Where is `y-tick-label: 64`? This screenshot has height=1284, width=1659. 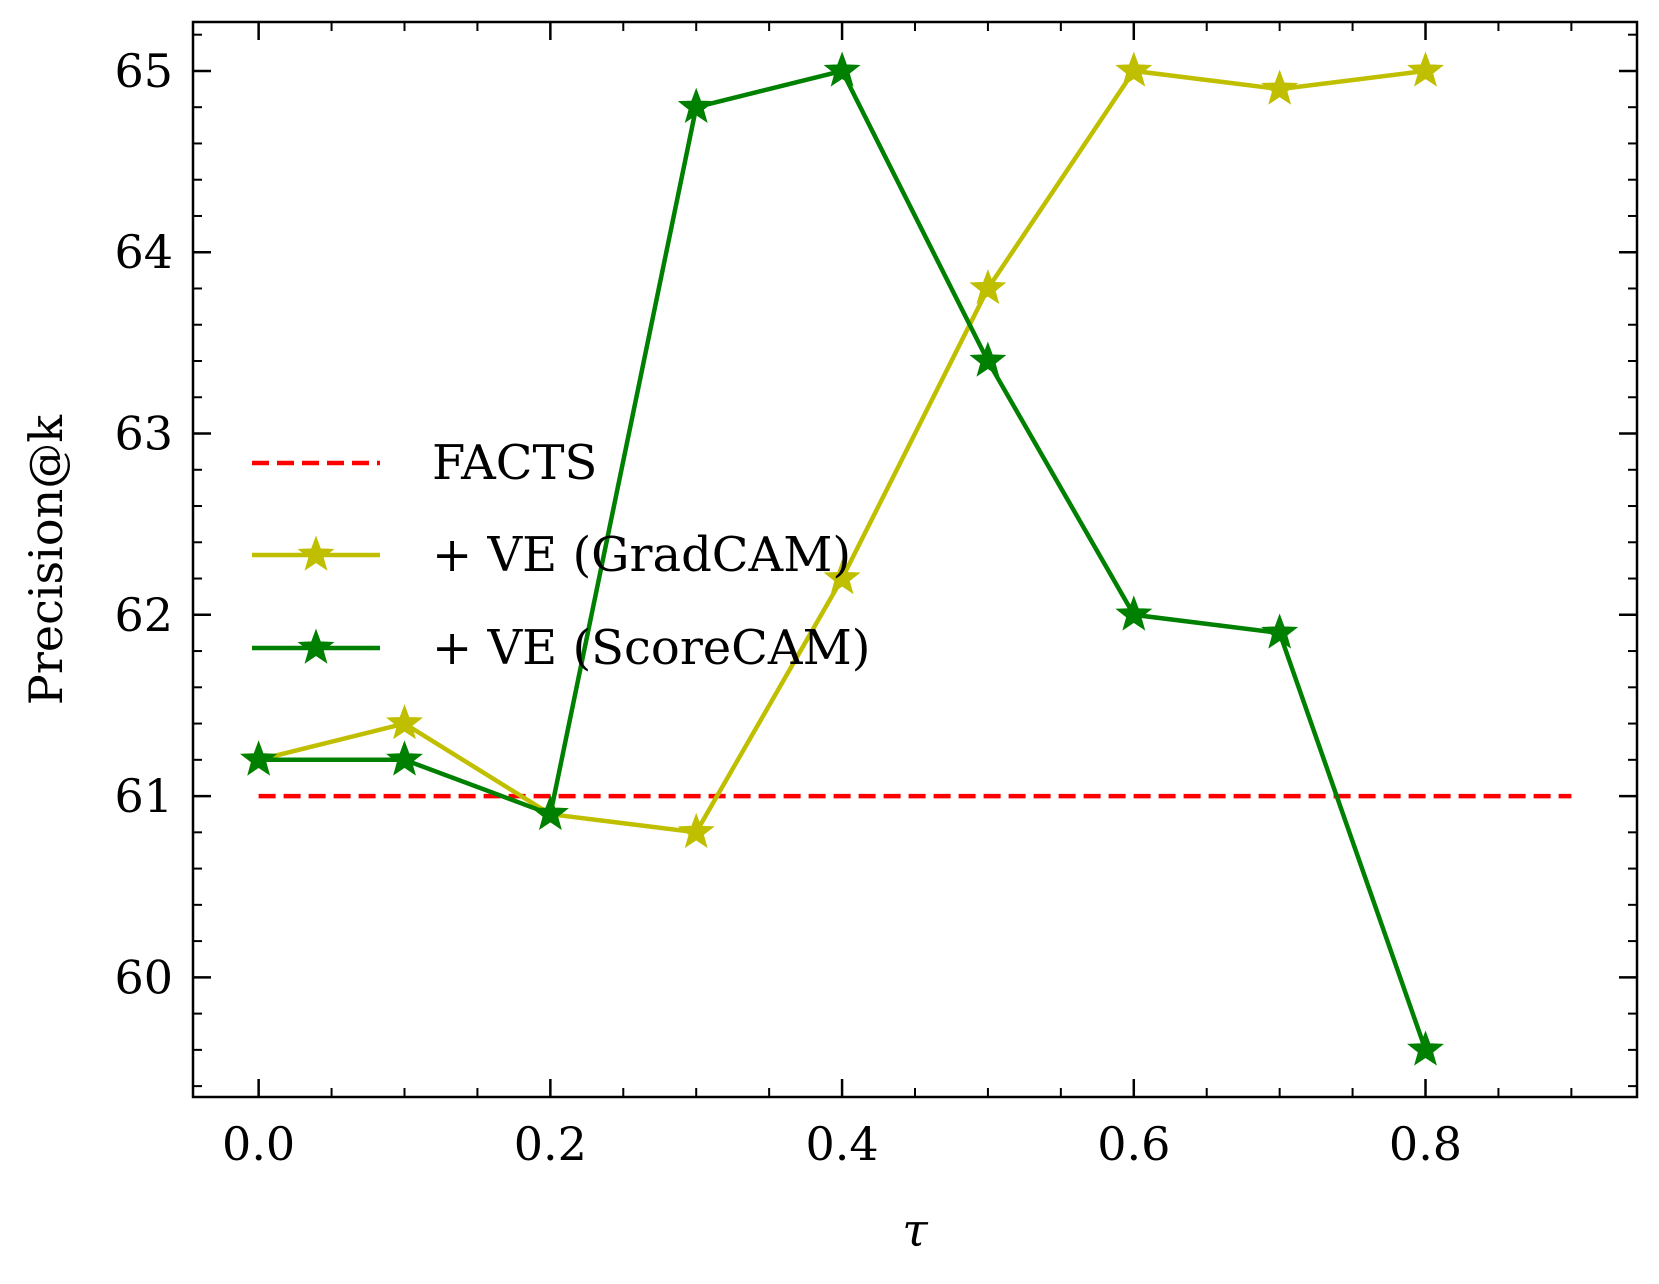
y-tick-label: 64 is located at coordinates (143, 252).